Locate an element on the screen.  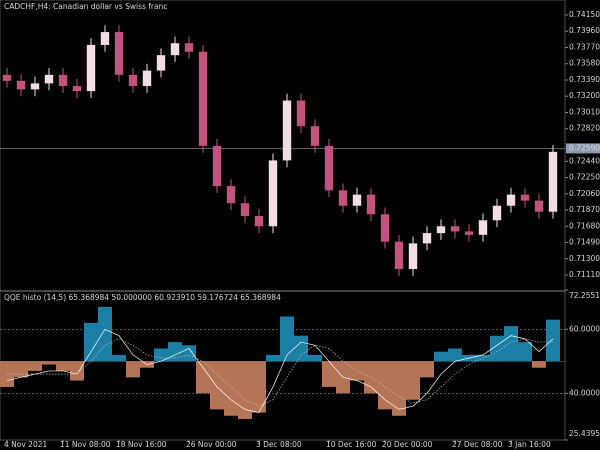
signal-line is located at coordinates (280, 372).